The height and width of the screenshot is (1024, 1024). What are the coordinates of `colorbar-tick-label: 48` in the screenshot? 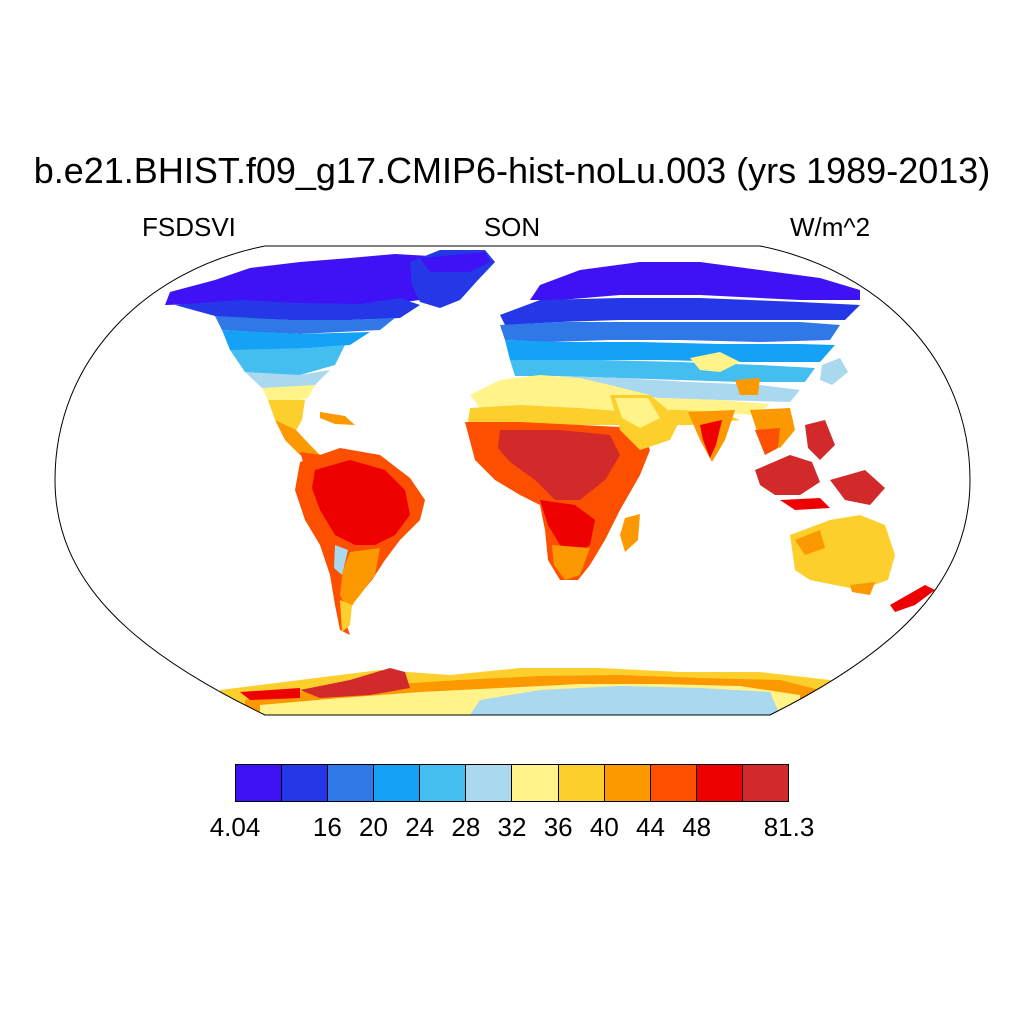 It's located at (697, 827).